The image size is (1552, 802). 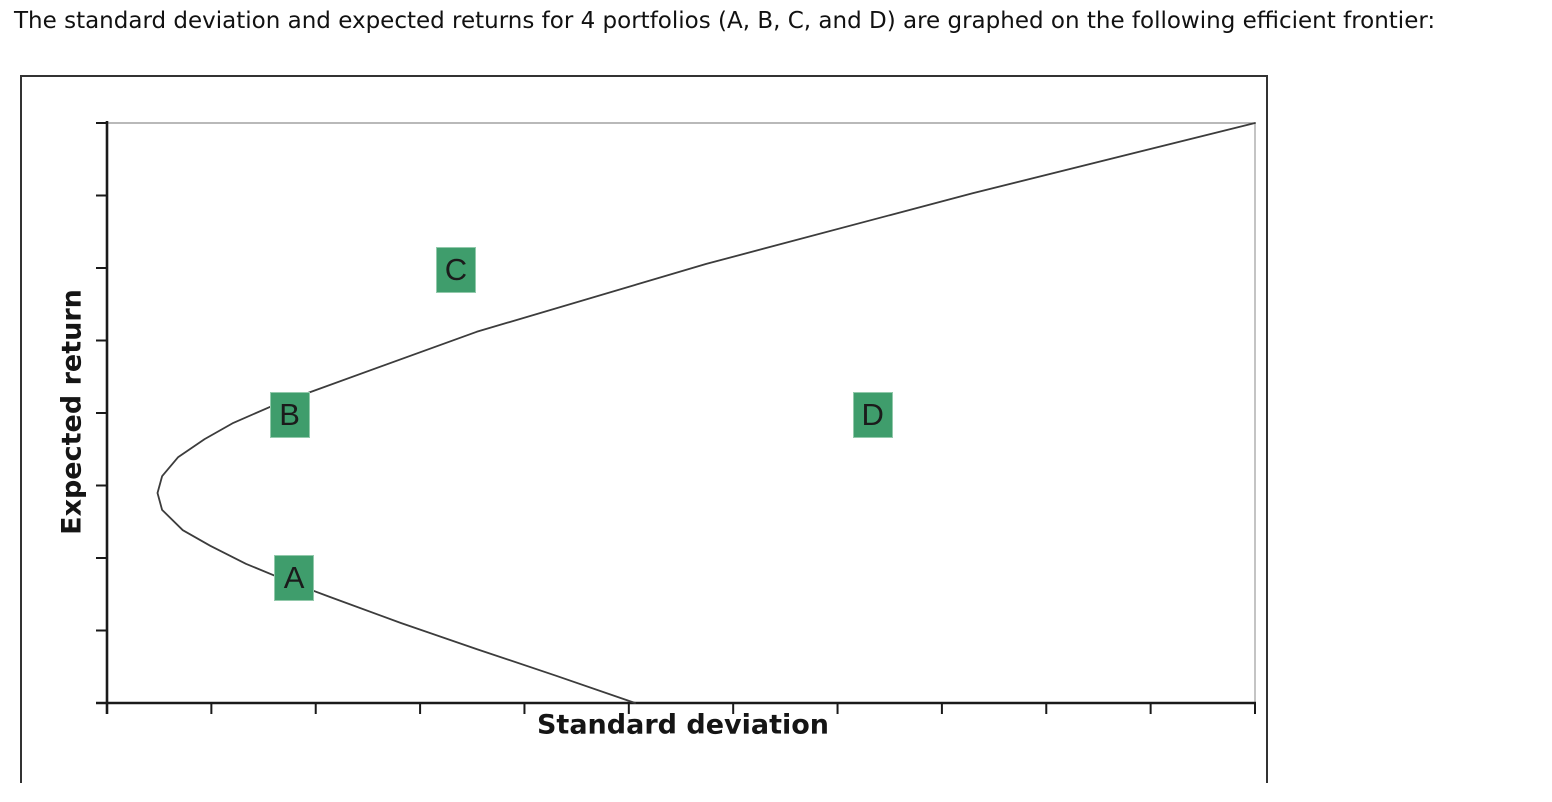 What do you see at coordinates (294, 577) in the screenshot?
I see `portfolio-point-a: A` at bounding box center [294, 577].